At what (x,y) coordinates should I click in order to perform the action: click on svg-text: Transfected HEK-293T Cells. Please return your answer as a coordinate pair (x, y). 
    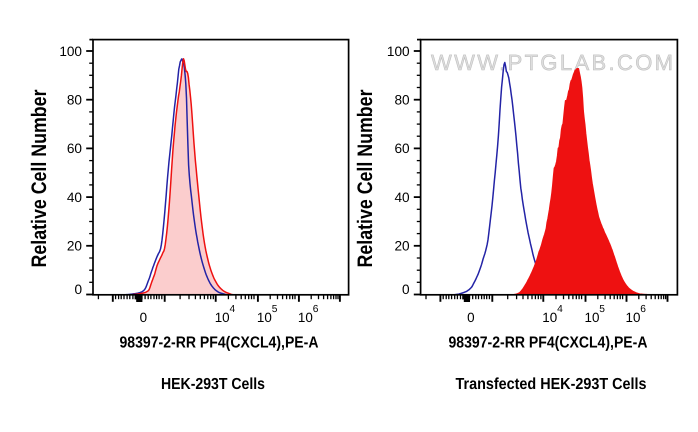
    Looking at the image, I should click on (551, 384).